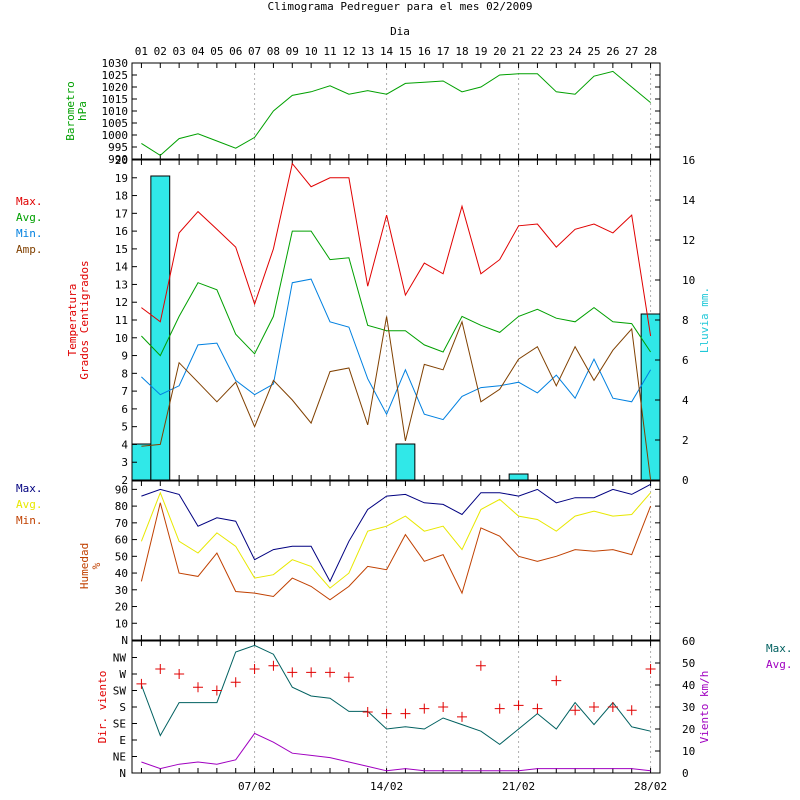 Image resolution: width=800 pixels, height=800 pixels. Describe the element at coordinates (124, 640) in the screenshot. I see `humidity-bottom-tick-label: N` at that location.